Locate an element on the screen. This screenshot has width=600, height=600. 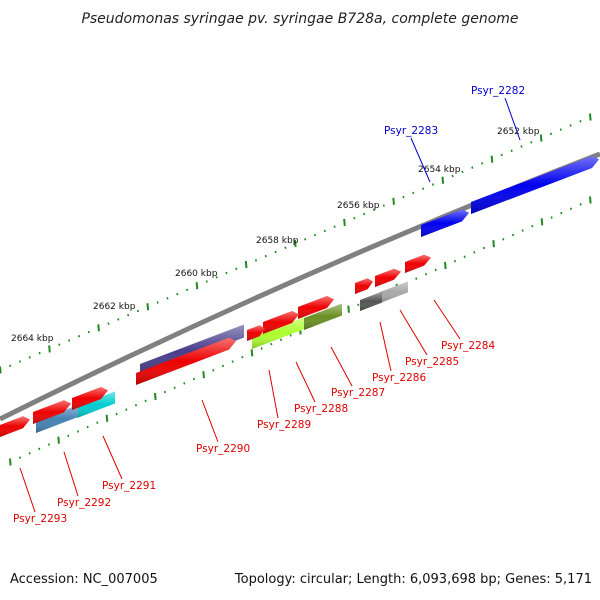
gene-label: Psyr_2286 is located at coordinates (399, 378).